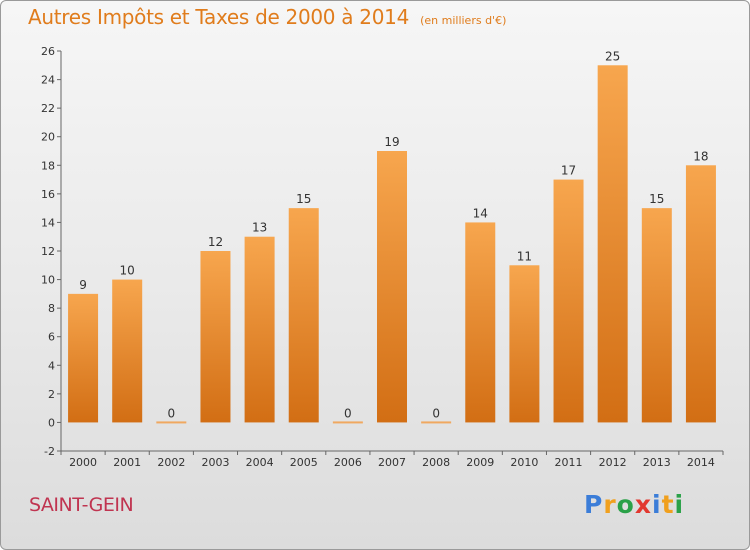 The width and height of the screenshot is (750, 550). Describe the element at coordinates (625, 504) in the screenshot. I see `logo-letter: o` at that location.